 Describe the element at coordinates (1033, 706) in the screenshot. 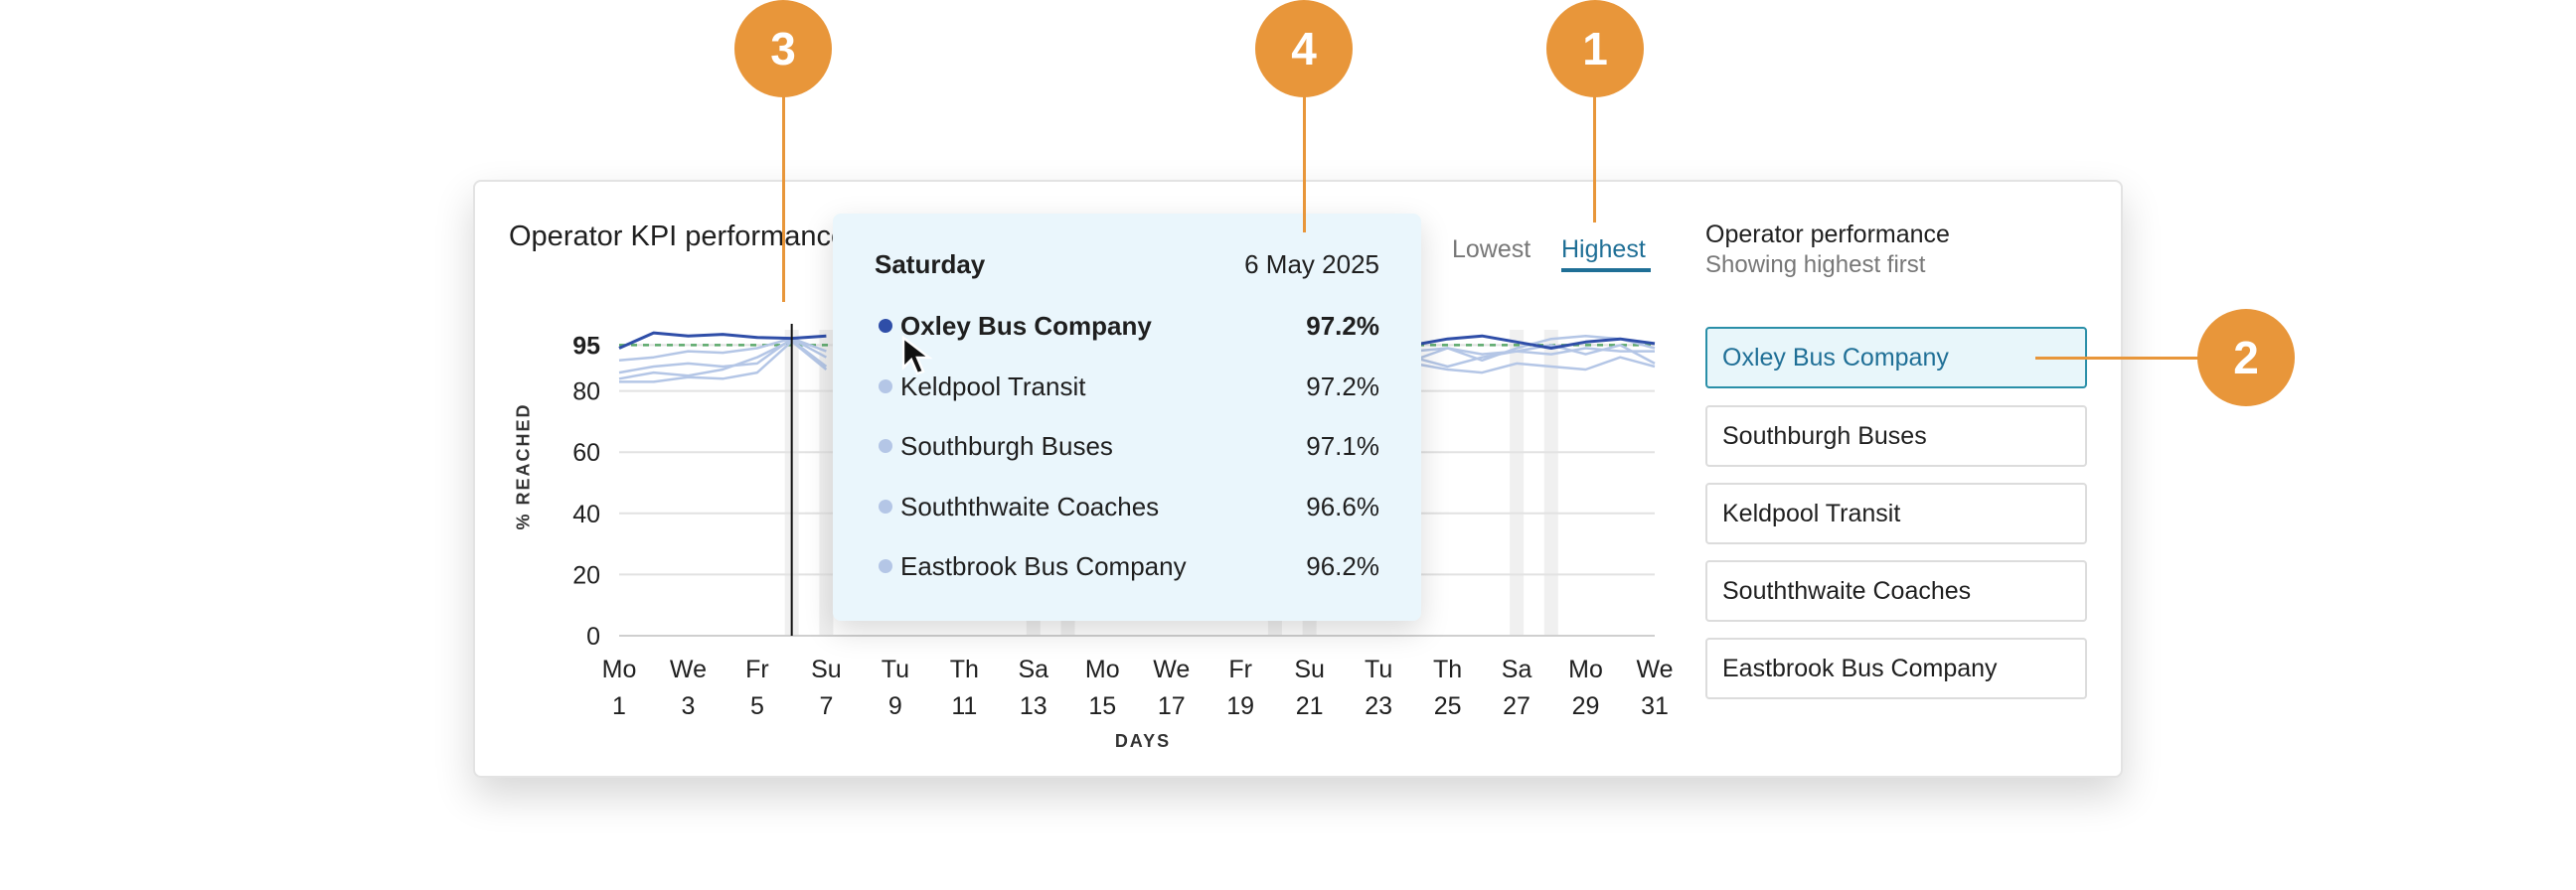

I see `x-tick-date-label: 13` at that location.